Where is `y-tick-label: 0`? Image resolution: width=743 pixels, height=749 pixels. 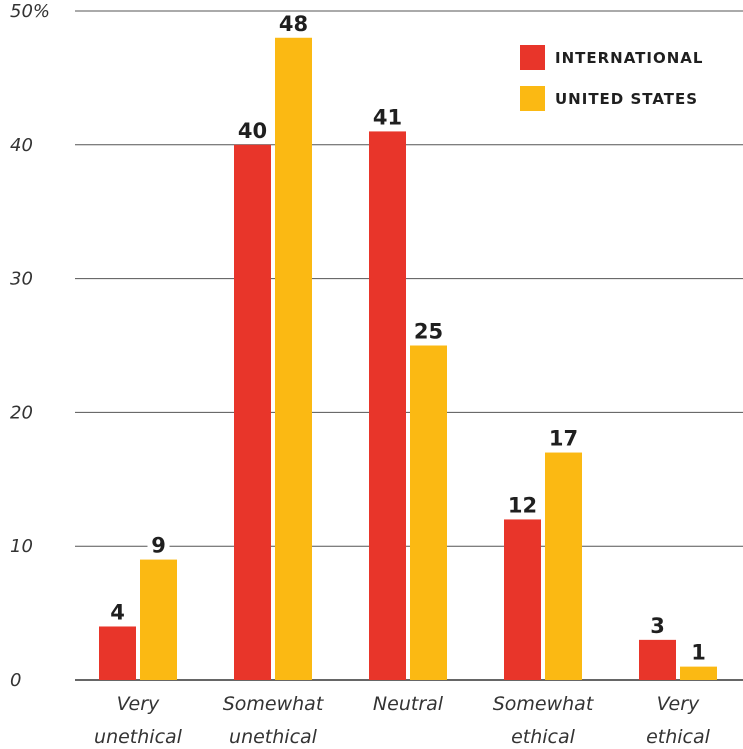 y-tick-label: 0 is located at coordinates (15, 680).